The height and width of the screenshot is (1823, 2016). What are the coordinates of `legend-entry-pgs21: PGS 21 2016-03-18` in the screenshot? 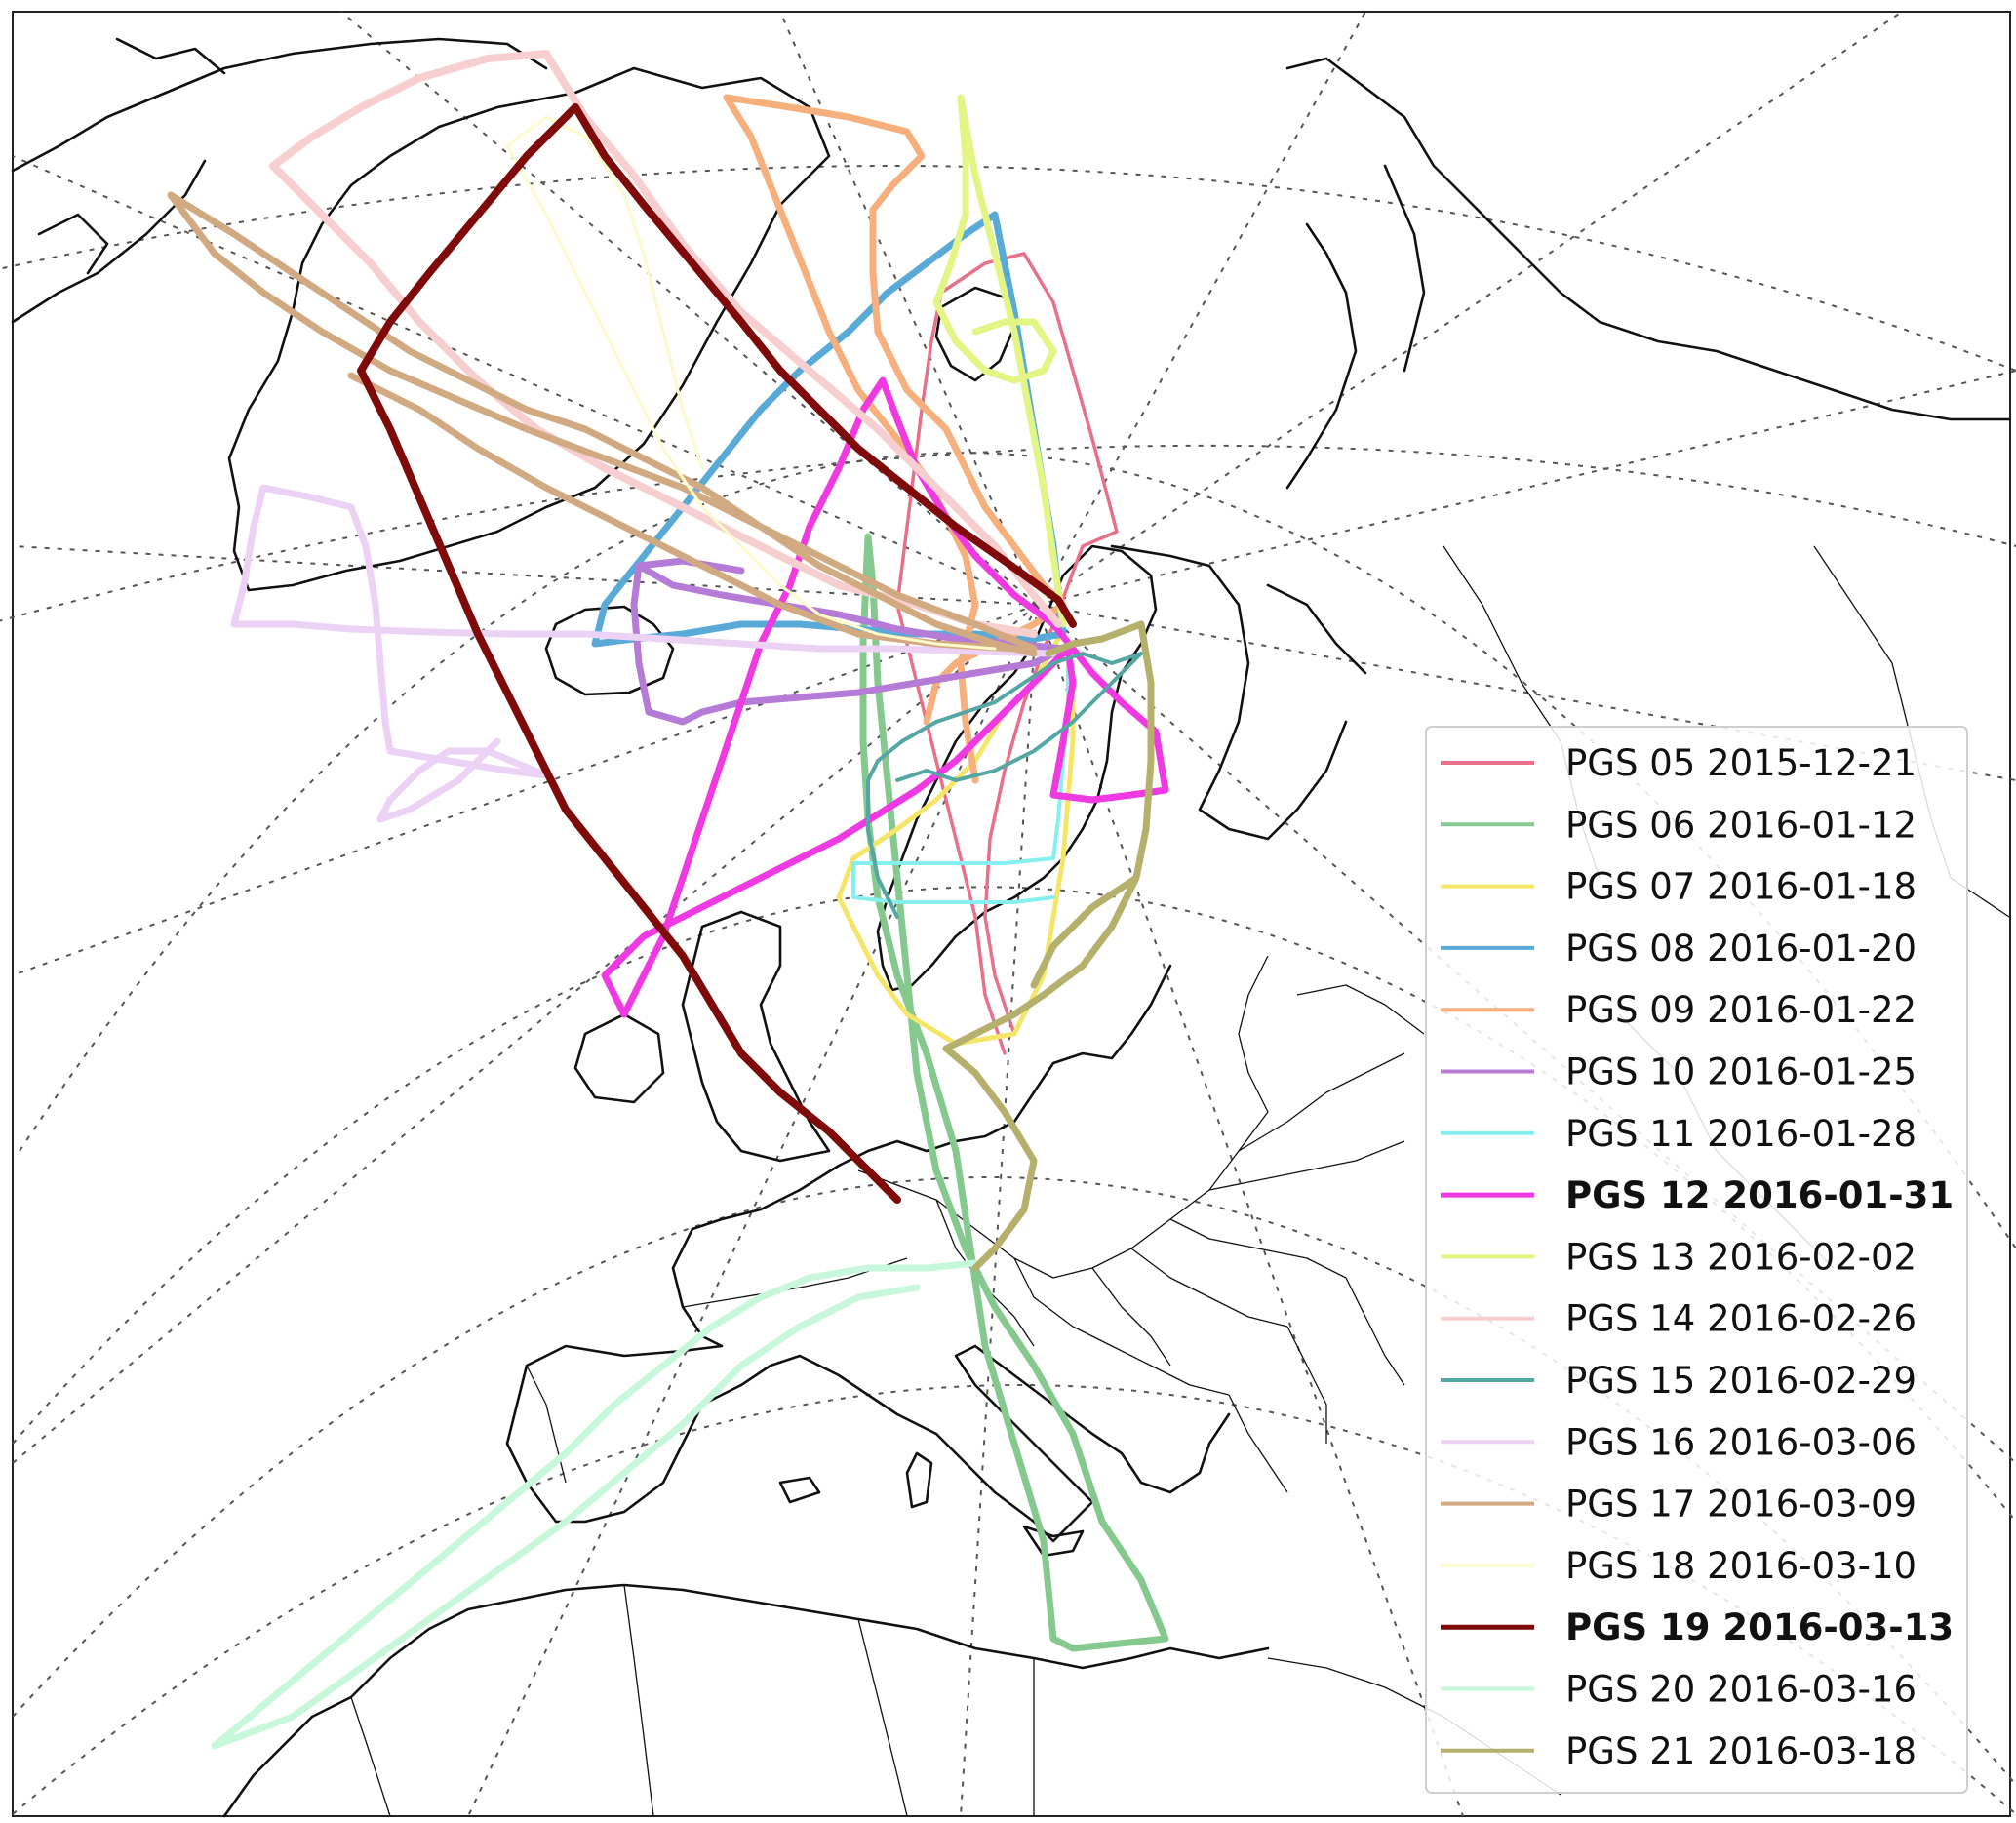 It's located at (1679, 1751).